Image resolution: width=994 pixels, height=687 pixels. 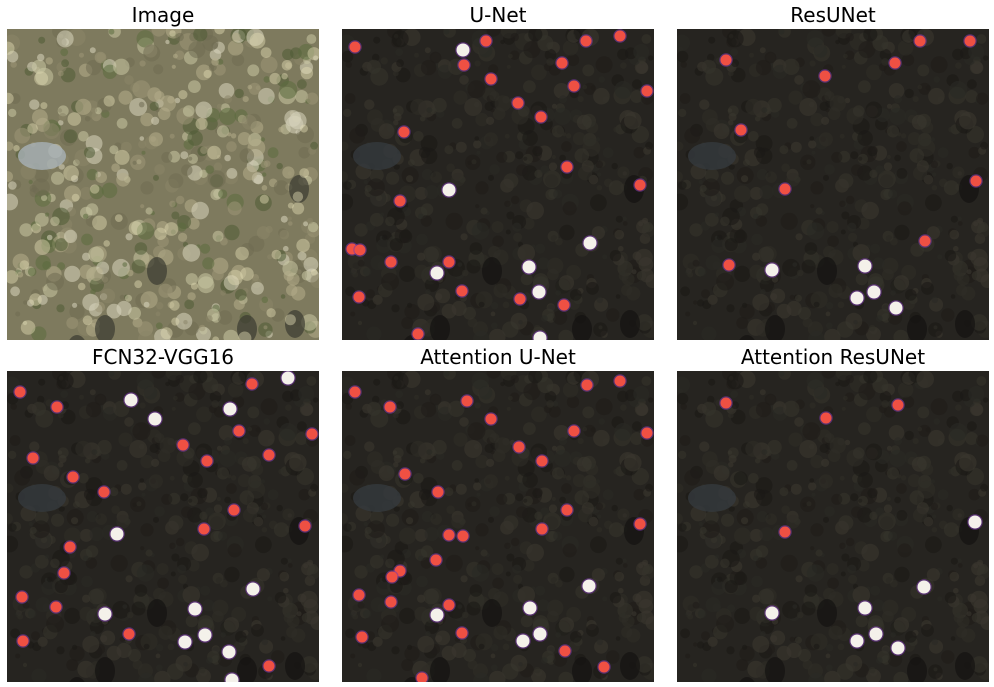 What do you see at coordinates (833, 526) in the screenshot?
I see `attention-resunet-prediction-overlay` at bounding box center [833, 526].